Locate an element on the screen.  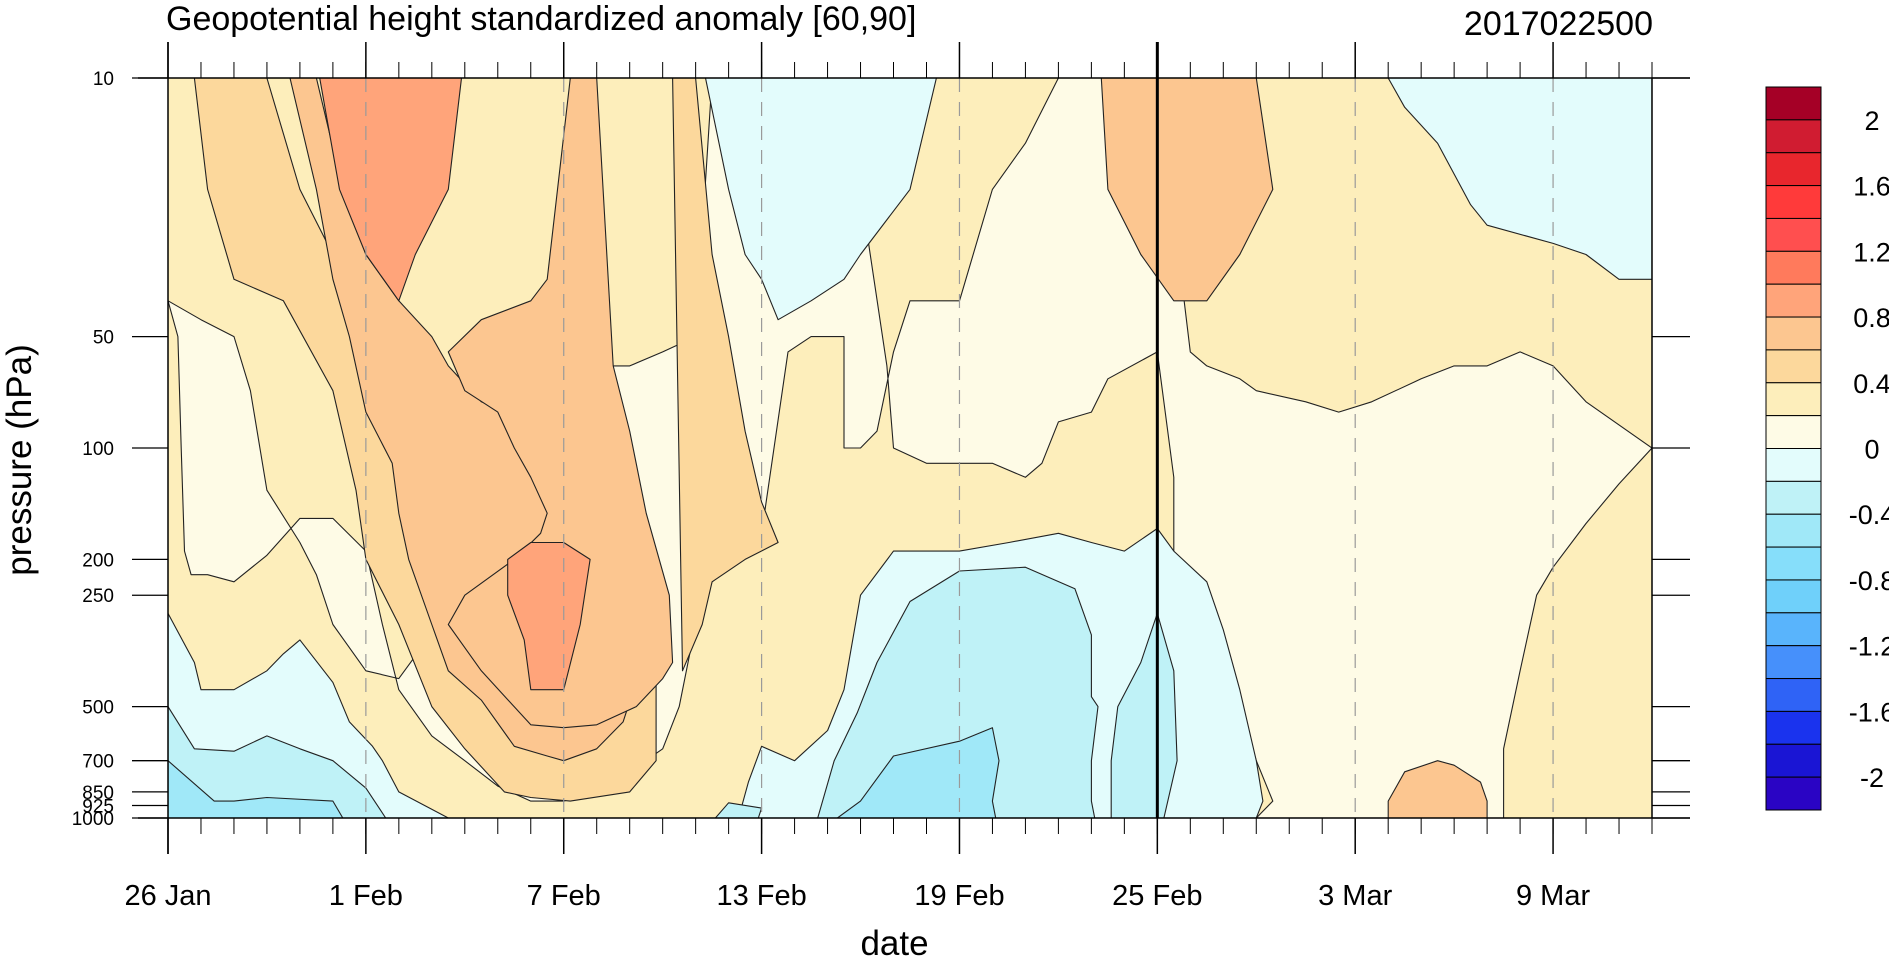
x-tick-label: 26 Jan is located at coordinates (167, 896).